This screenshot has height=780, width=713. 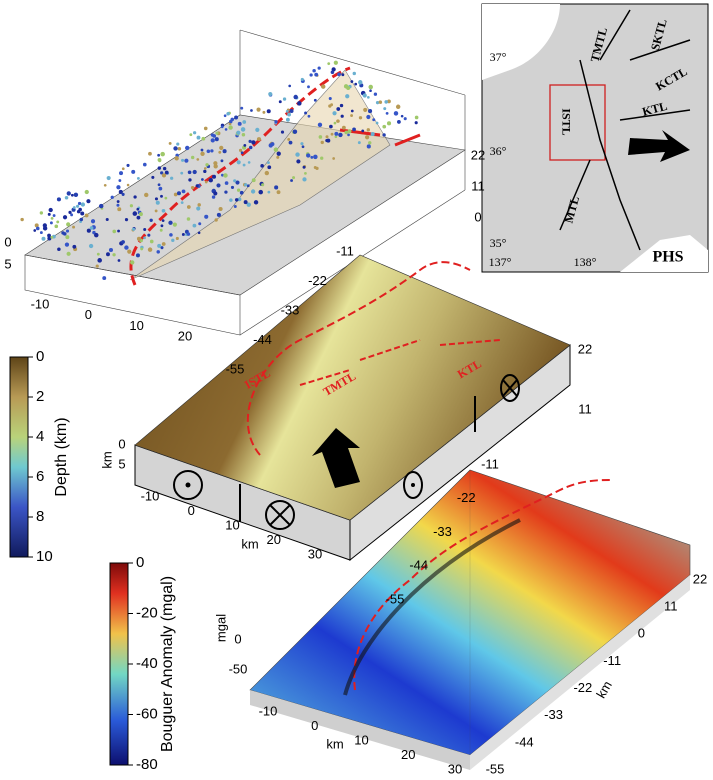 What do you see at coordinates (500, 262) in the screenshot?
I see `lon-label: 137°` at bounding box center [500, 262].